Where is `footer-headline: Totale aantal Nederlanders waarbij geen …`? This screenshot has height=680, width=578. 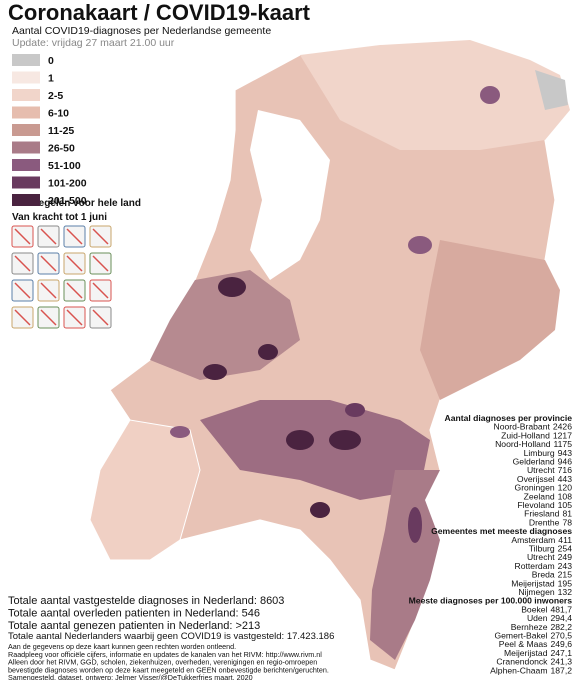
footer-headline: Totale aantal Nederlanders waarbij geen … is located at coordinates (171, 636).